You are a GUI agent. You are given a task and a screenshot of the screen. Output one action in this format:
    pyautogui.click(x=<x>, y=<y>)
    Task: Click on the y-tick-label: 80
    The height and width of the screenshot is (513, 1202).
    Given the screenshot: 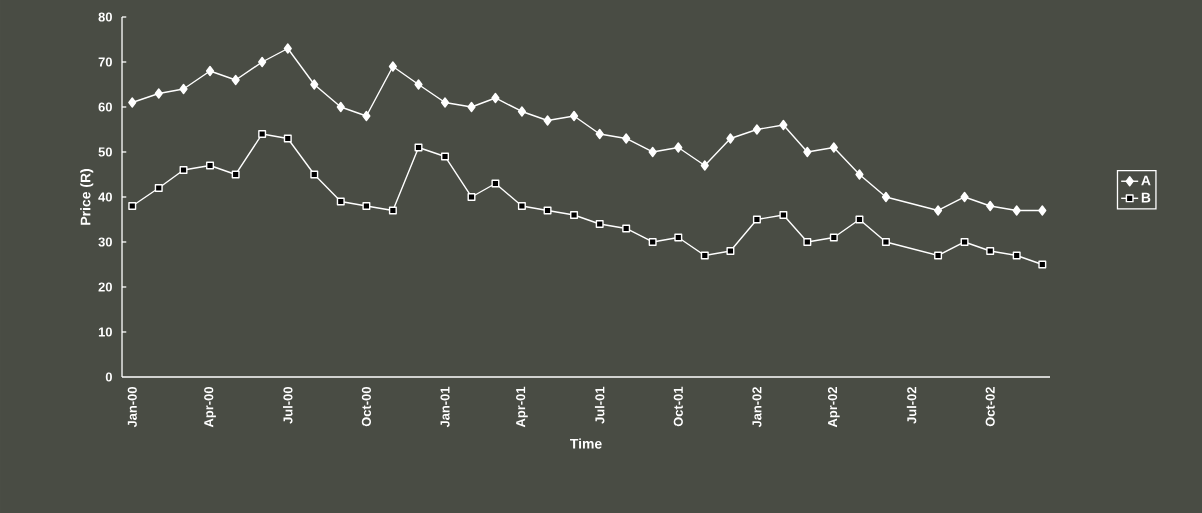 What is the action you would take?
    pyautogui.click(x=105, y=17)
    